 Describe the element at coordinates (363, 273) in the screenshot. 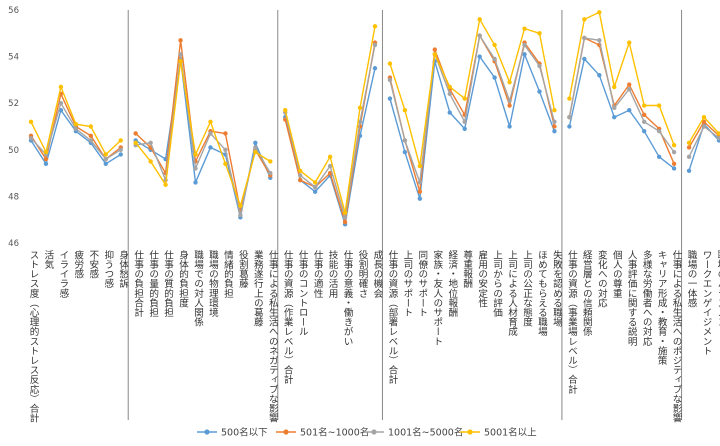

I see `x-category-label: 役割明確さ` at that location.